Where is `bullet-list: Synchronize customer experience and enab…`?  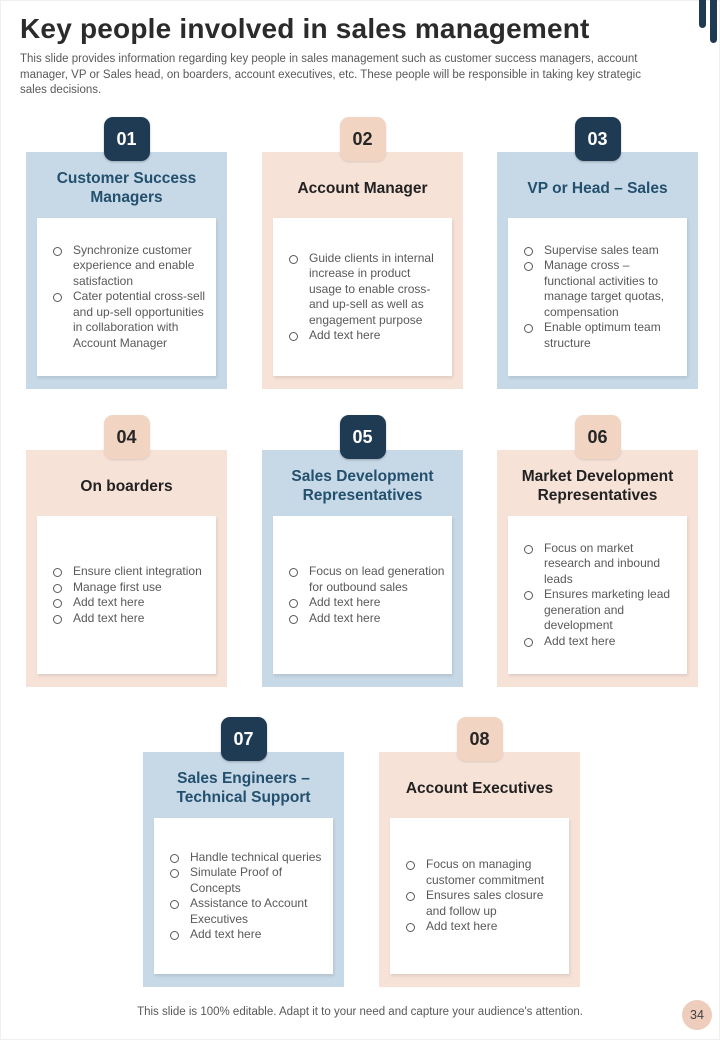
bullet-list: Synchronize customer experience and enab… is located at coordinates (126, 297).